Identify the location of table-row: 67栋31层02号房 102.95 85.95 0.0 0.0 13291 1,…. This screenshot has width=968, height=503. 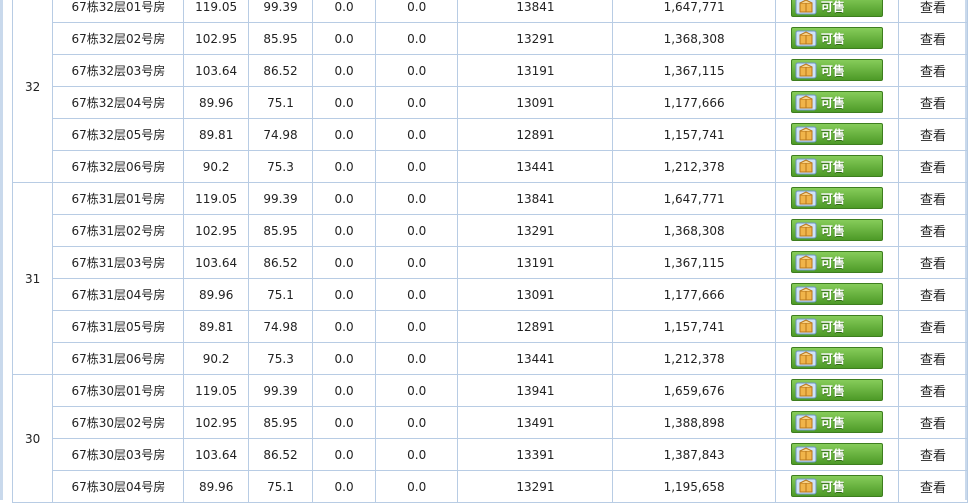
(490, 230).